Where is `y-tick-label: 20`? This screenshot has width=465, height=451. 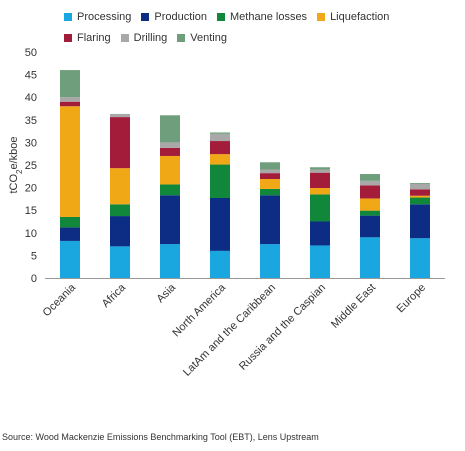
y-tick-label: 20 is located at coordinates (31, 189).